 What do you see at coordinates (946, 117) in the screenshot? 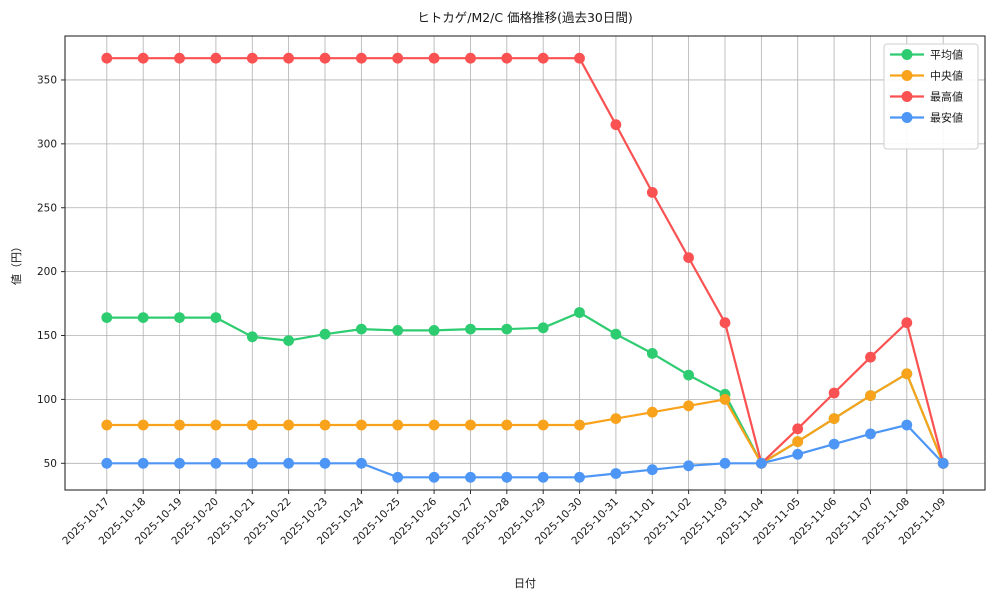
I see `legend-label-min: 最安値` at bounding box center [946, 117].